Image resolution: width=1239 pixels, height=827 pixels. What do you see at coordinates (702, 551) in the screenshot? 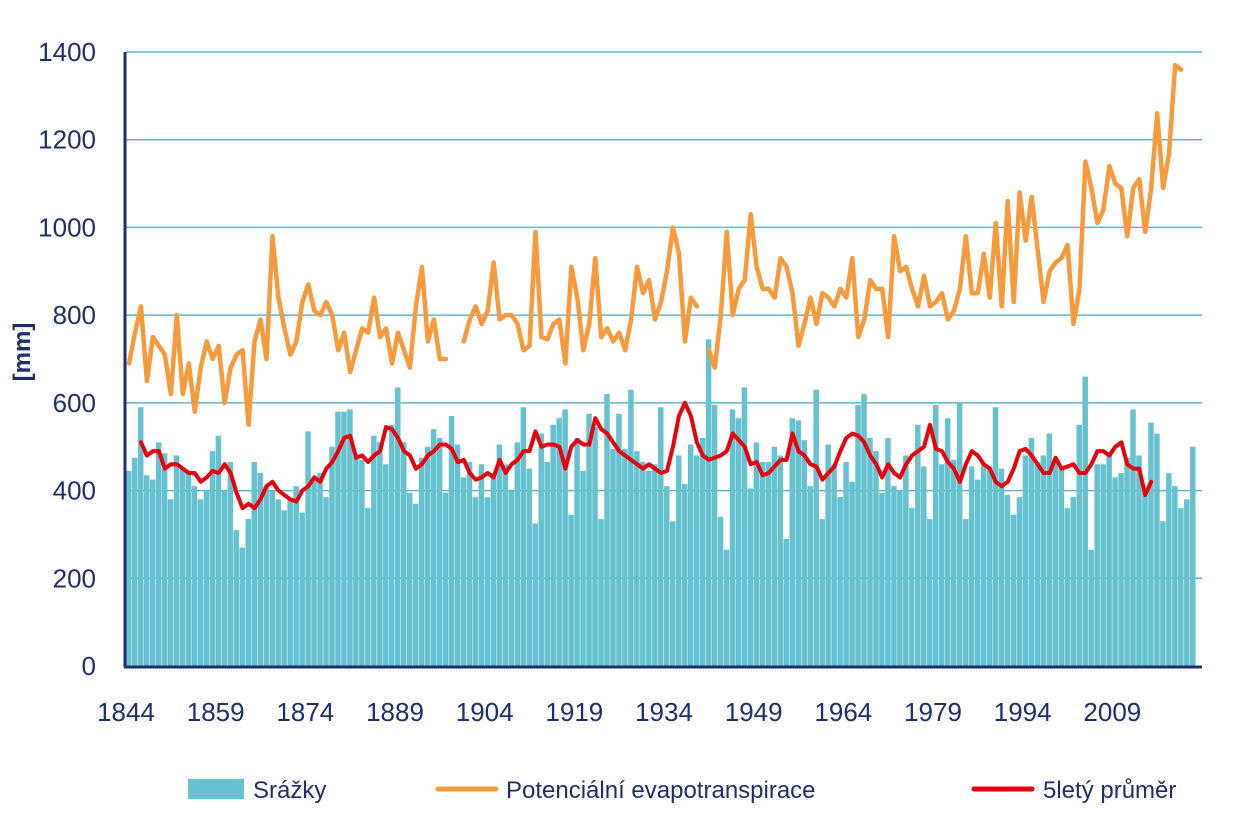
I see `bar-1940` at bounding box center [702, 551].